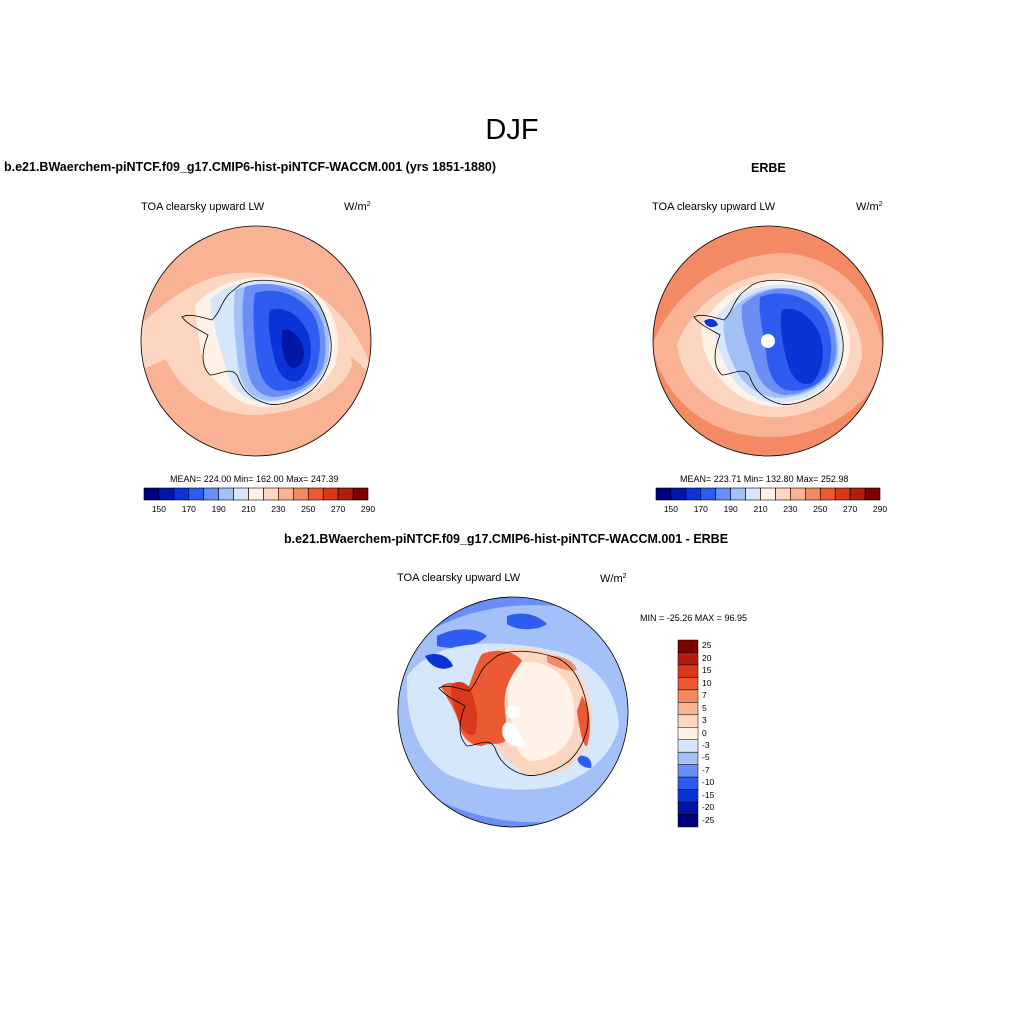  I want to click on colorbar-tick-label: 5, so click(704, 707).